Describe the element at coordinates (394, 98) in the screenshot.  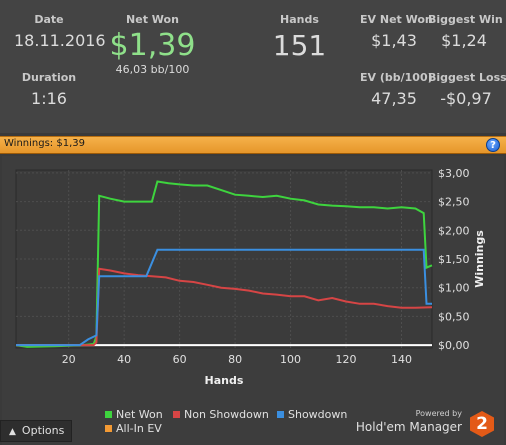
I see `stat-ev-bb100-value: 47,35` at that location.